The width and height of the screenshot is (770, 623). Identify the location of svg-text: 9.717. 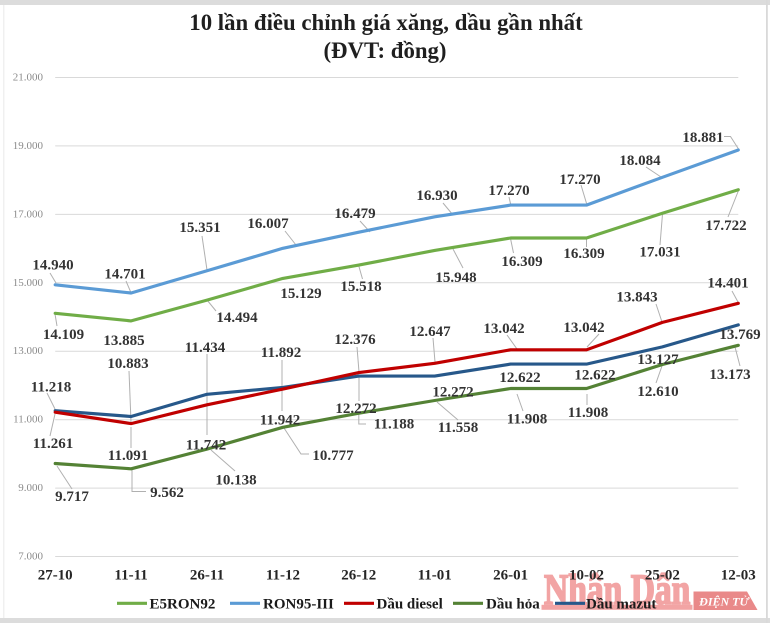
(72, 497).